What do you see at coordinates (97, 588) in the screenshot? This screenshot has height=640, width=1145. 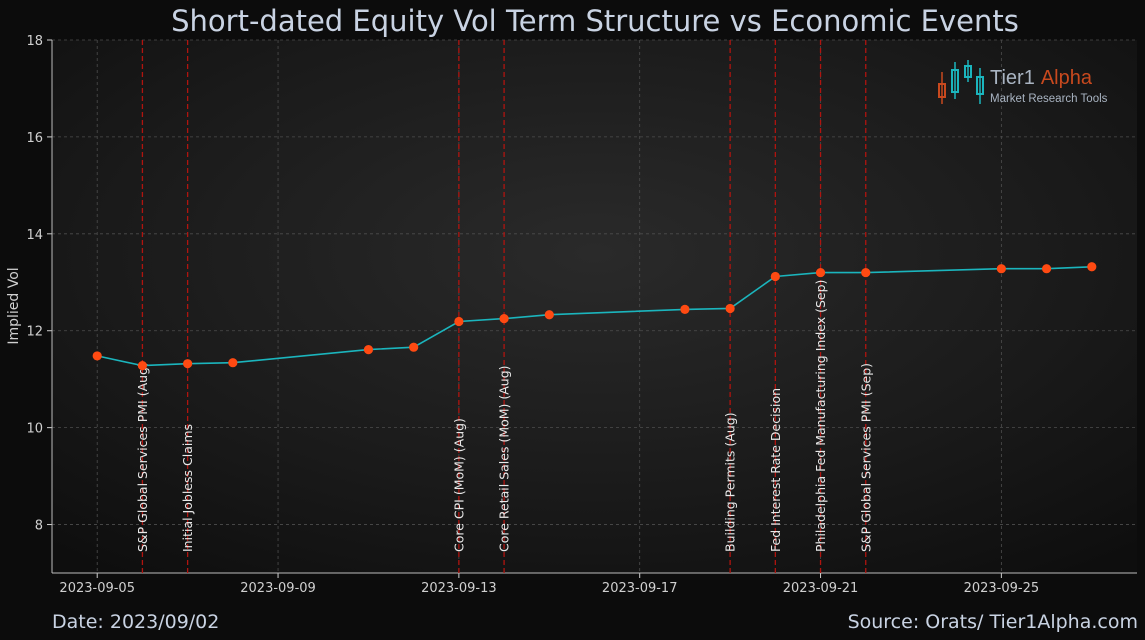 I see `x-tick-label: 2023-09-05` at bounding box center [97, 588].